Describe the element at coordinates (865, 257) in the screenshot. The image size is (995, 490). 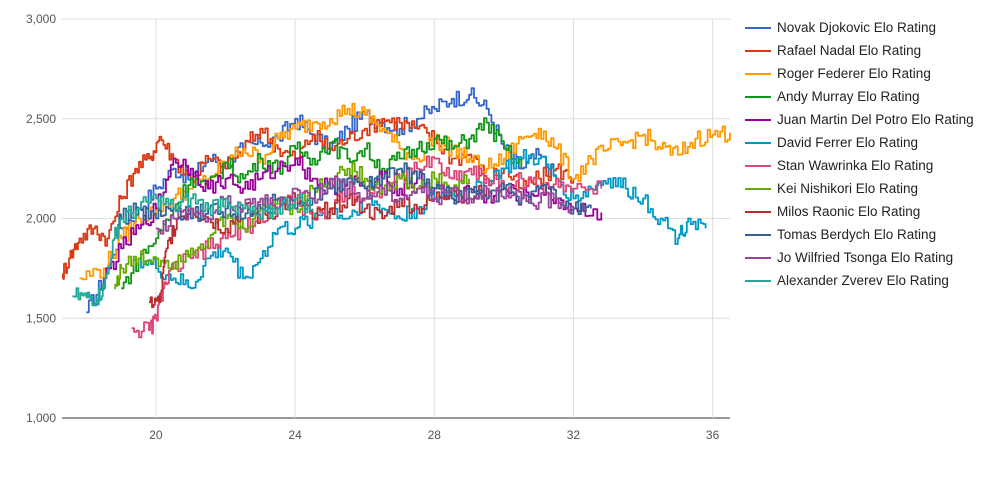
I see `legend-label: Jo Wilfried Tsonga Elo Rating` at that location.